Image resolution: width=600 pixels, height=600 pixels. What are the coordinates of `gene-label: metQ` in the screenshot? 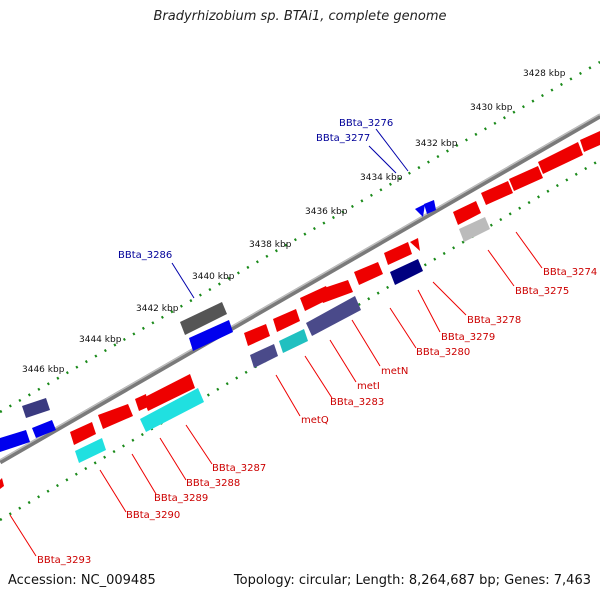 It's located at (315, 420).